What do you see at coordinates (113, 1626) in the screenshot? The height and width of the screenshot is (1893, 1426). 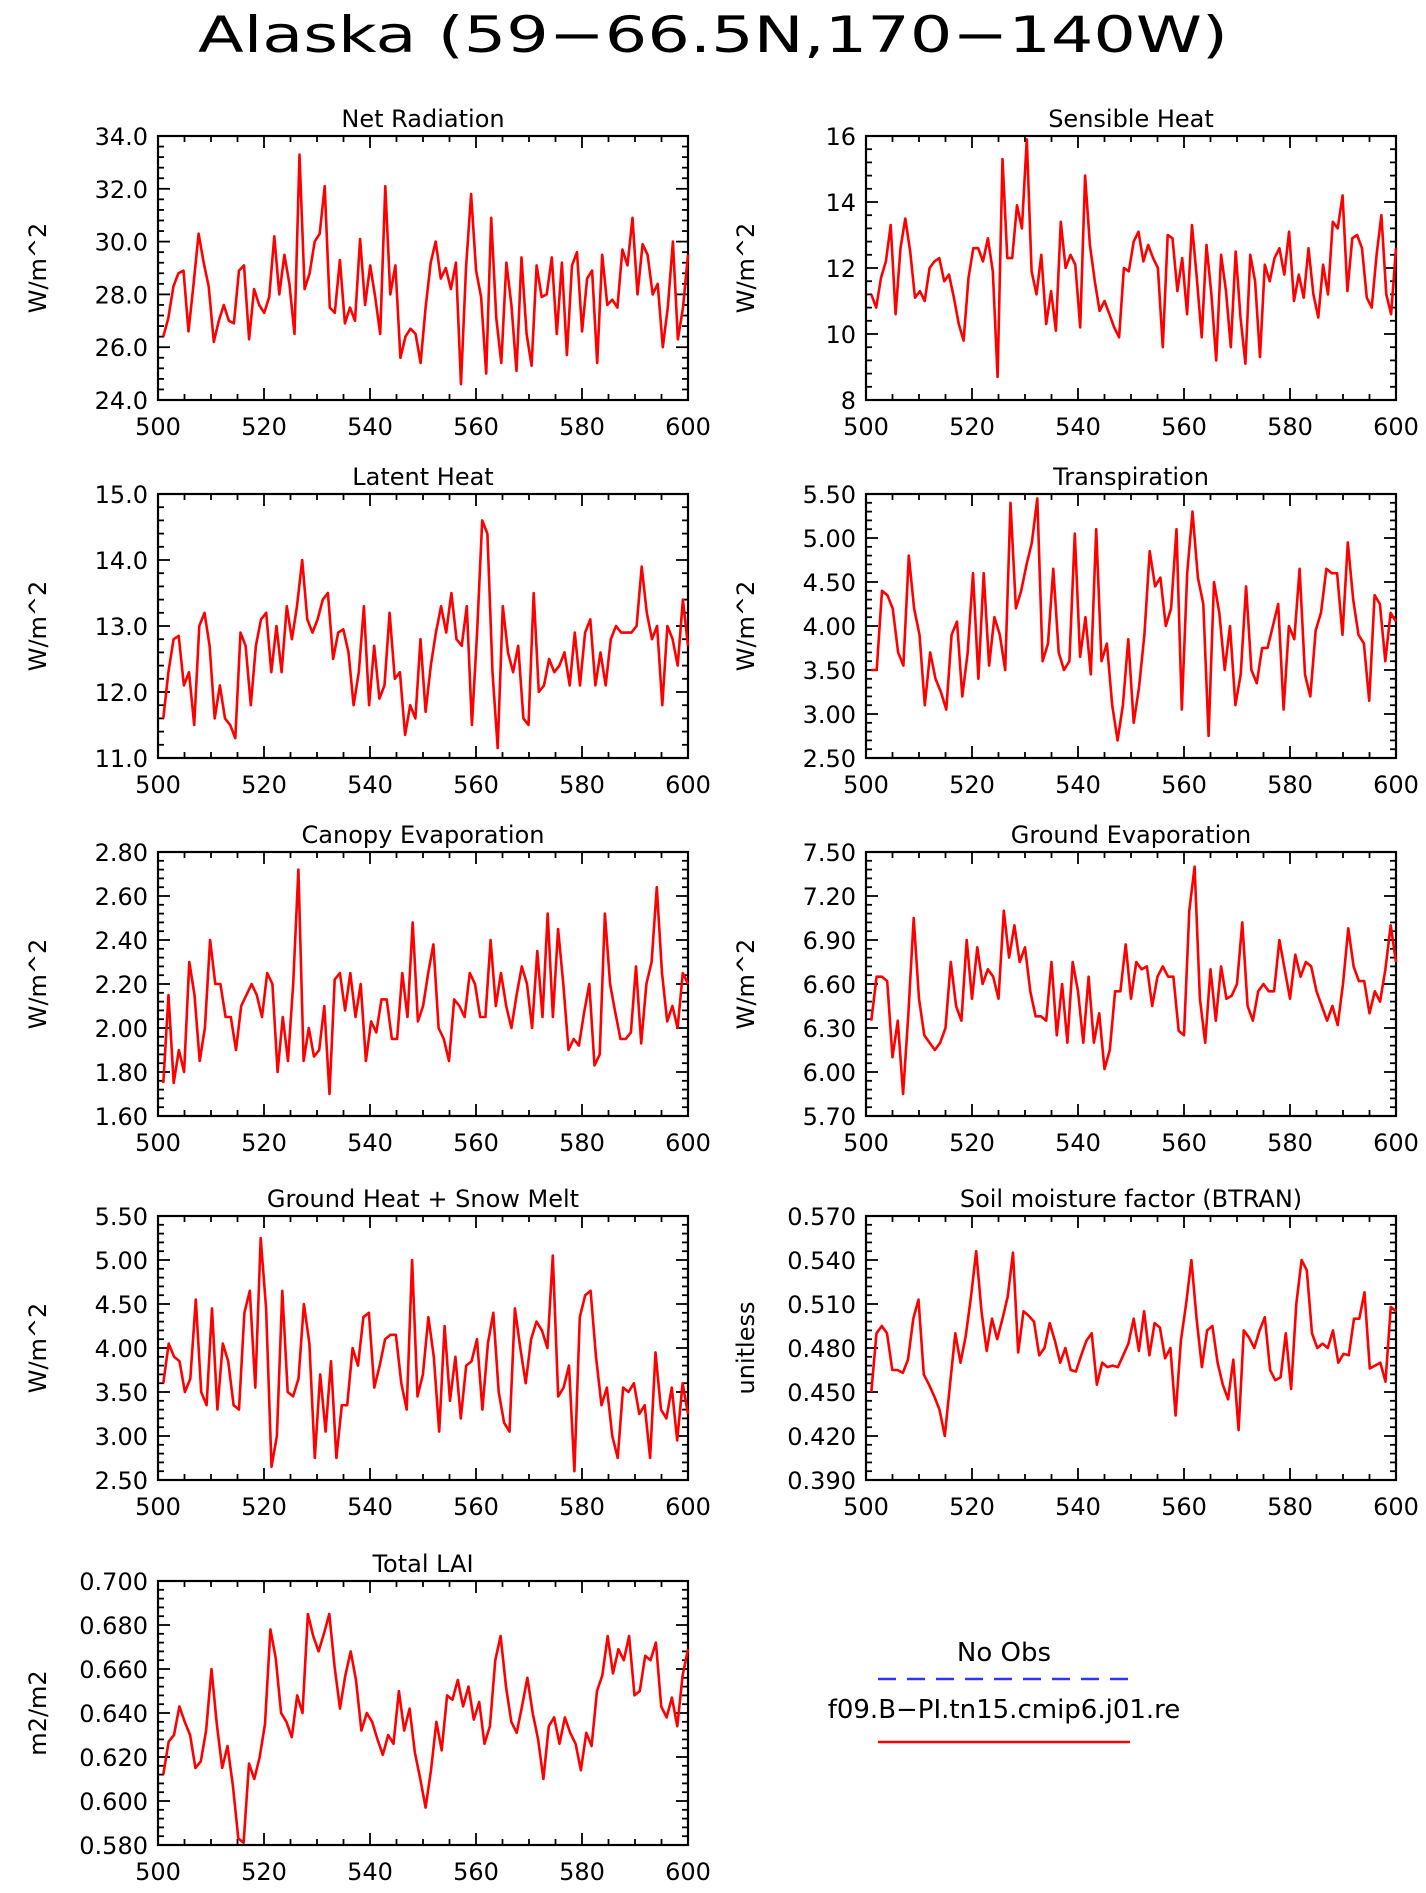 I see `y-tick-label: 0.680` at bounding box center [113, 1626].